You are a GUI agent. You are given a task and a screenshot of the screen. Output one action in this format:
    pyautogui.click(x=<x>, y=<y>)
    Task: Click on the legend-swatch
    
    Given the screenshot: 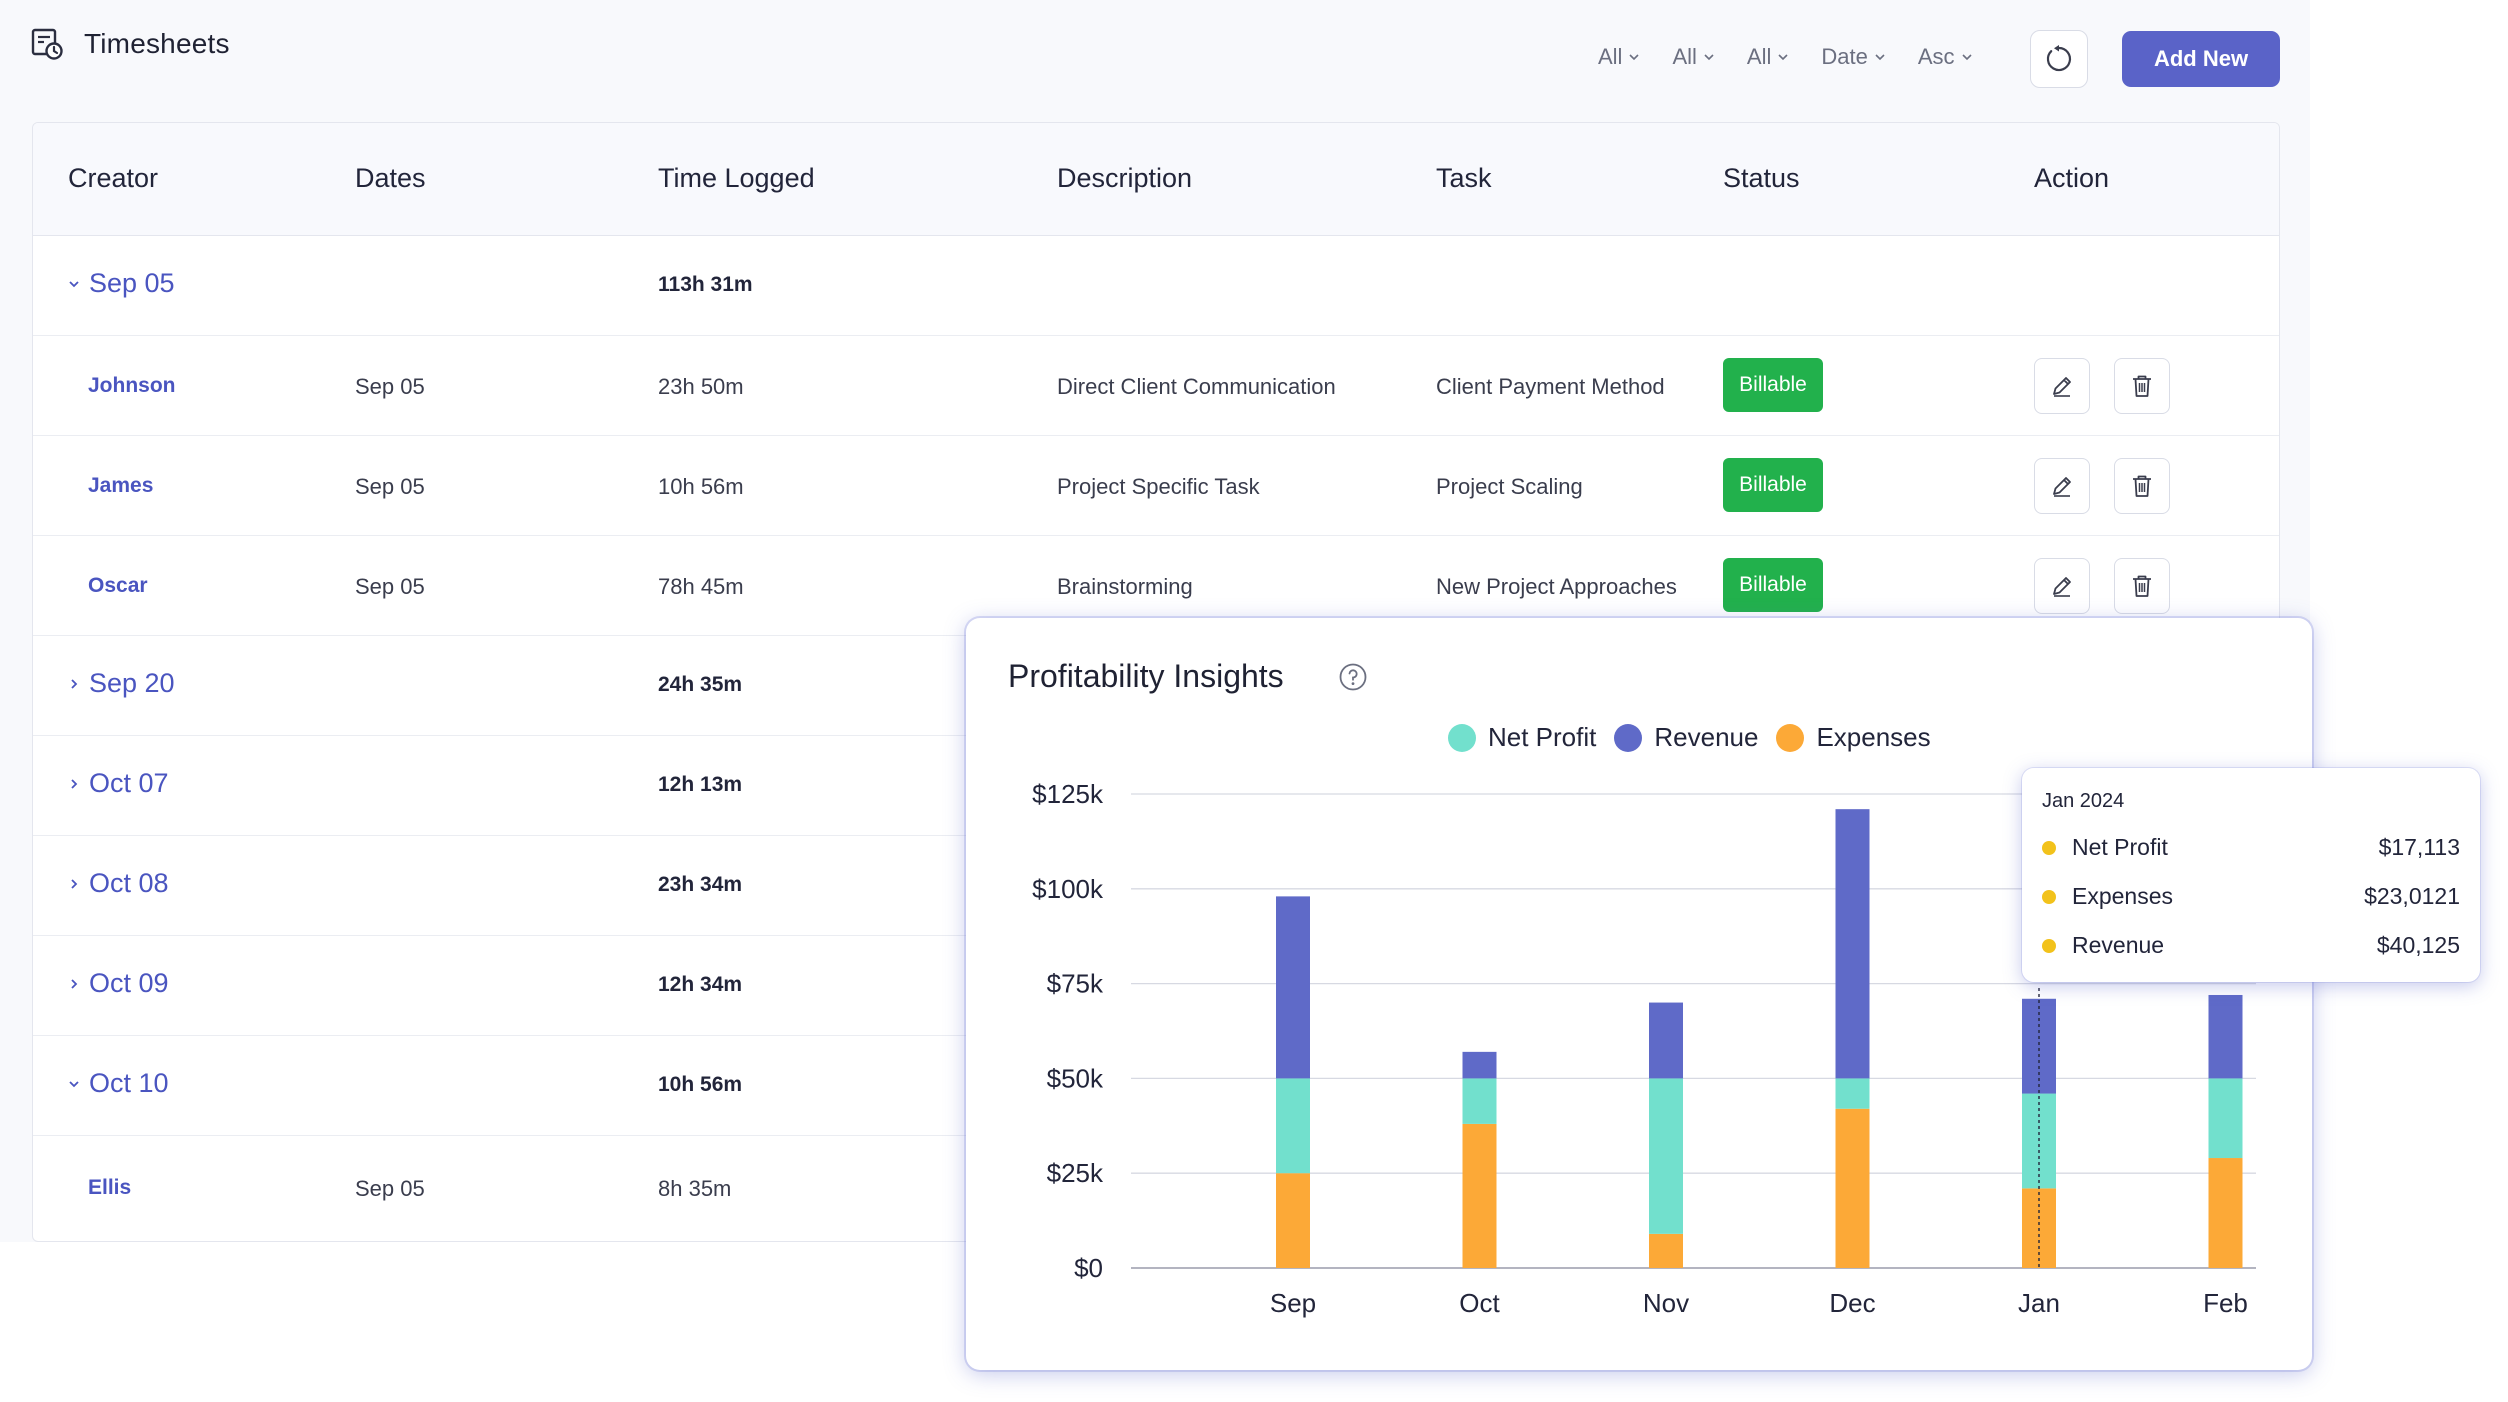 What is the action you would take?
    pyautogui.click(x=1462, y=737)
    